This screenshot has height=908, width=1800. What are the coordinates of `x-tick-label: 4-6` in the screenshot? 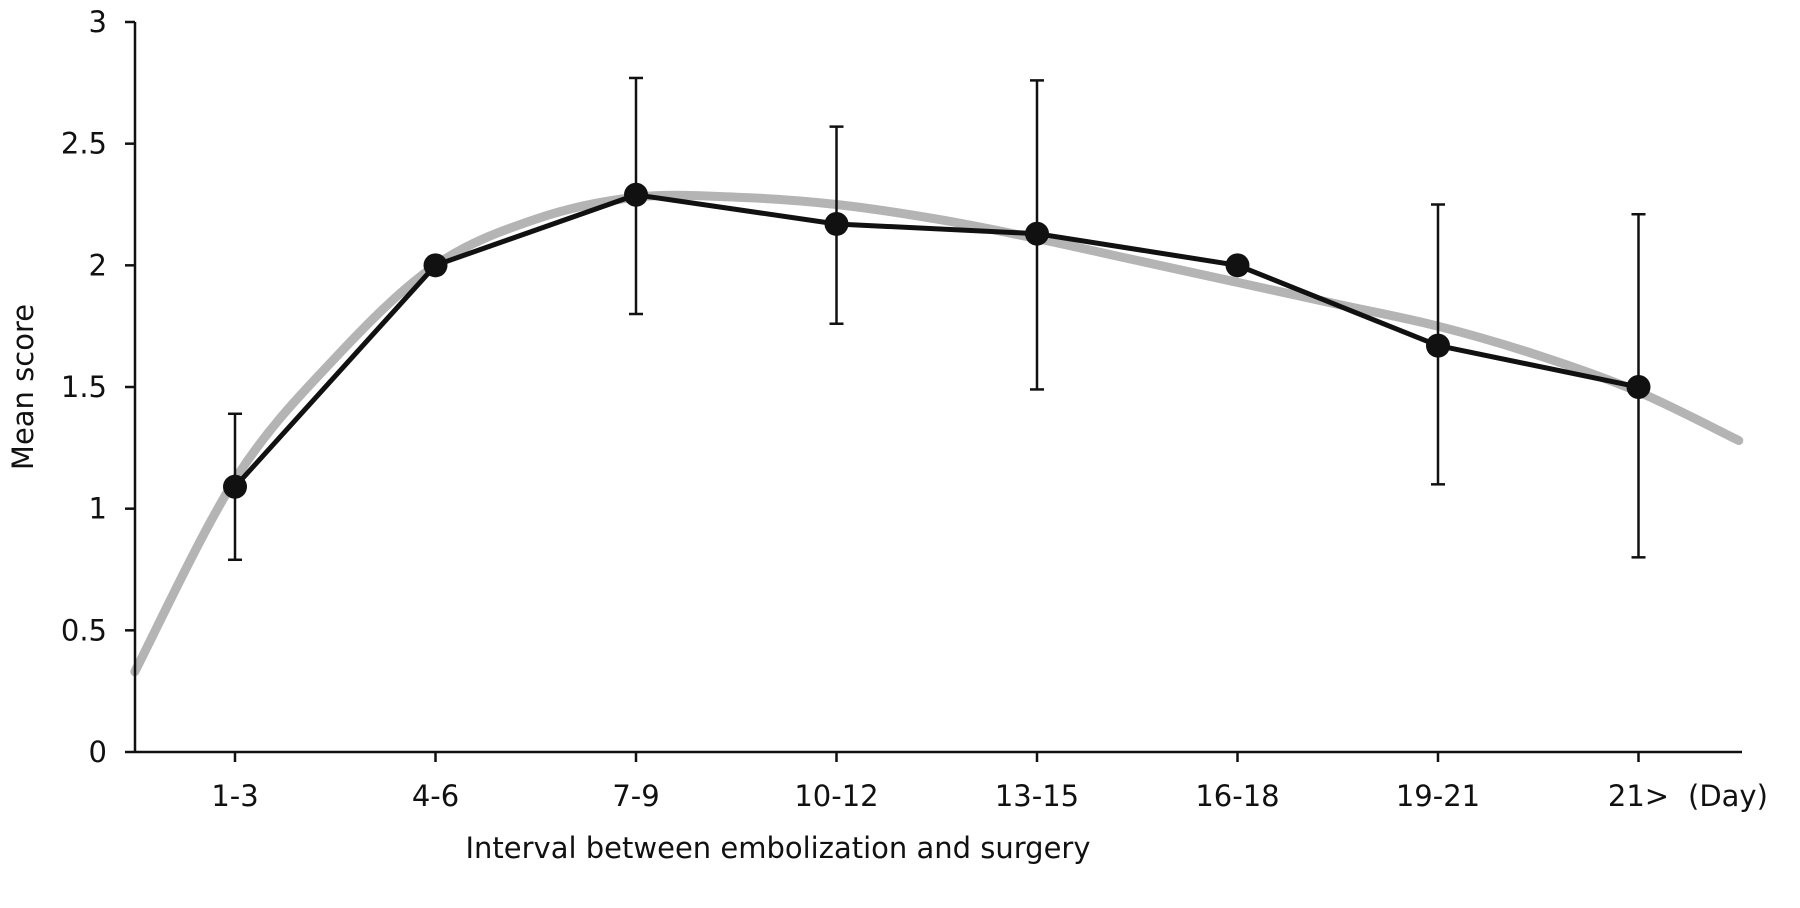 It's located at (435, 796).